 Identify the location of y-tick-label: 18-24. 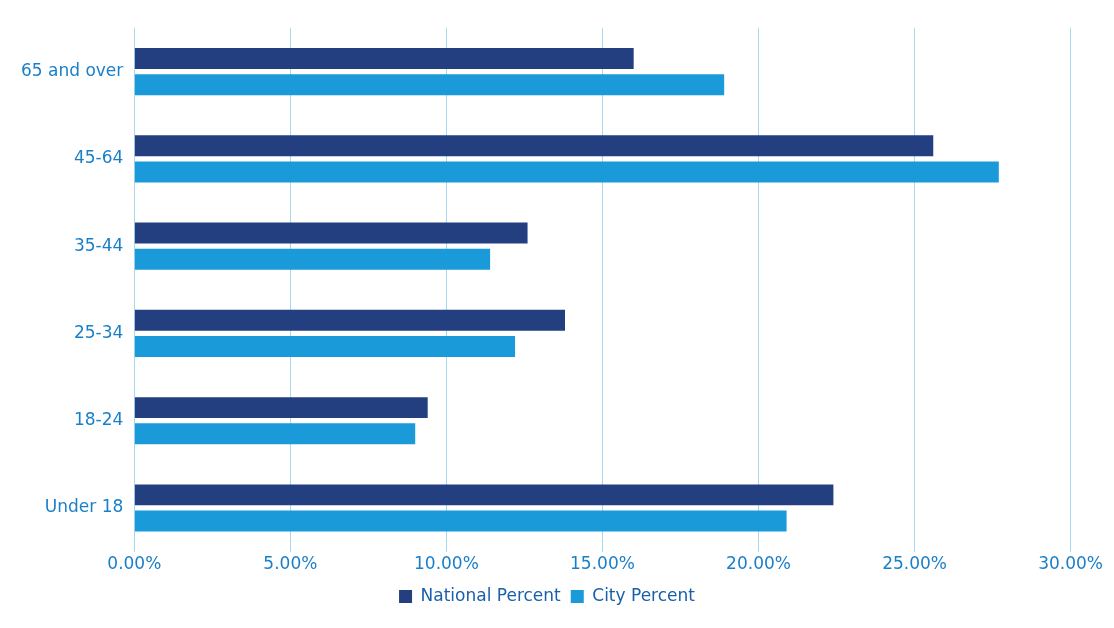
(98, 419).